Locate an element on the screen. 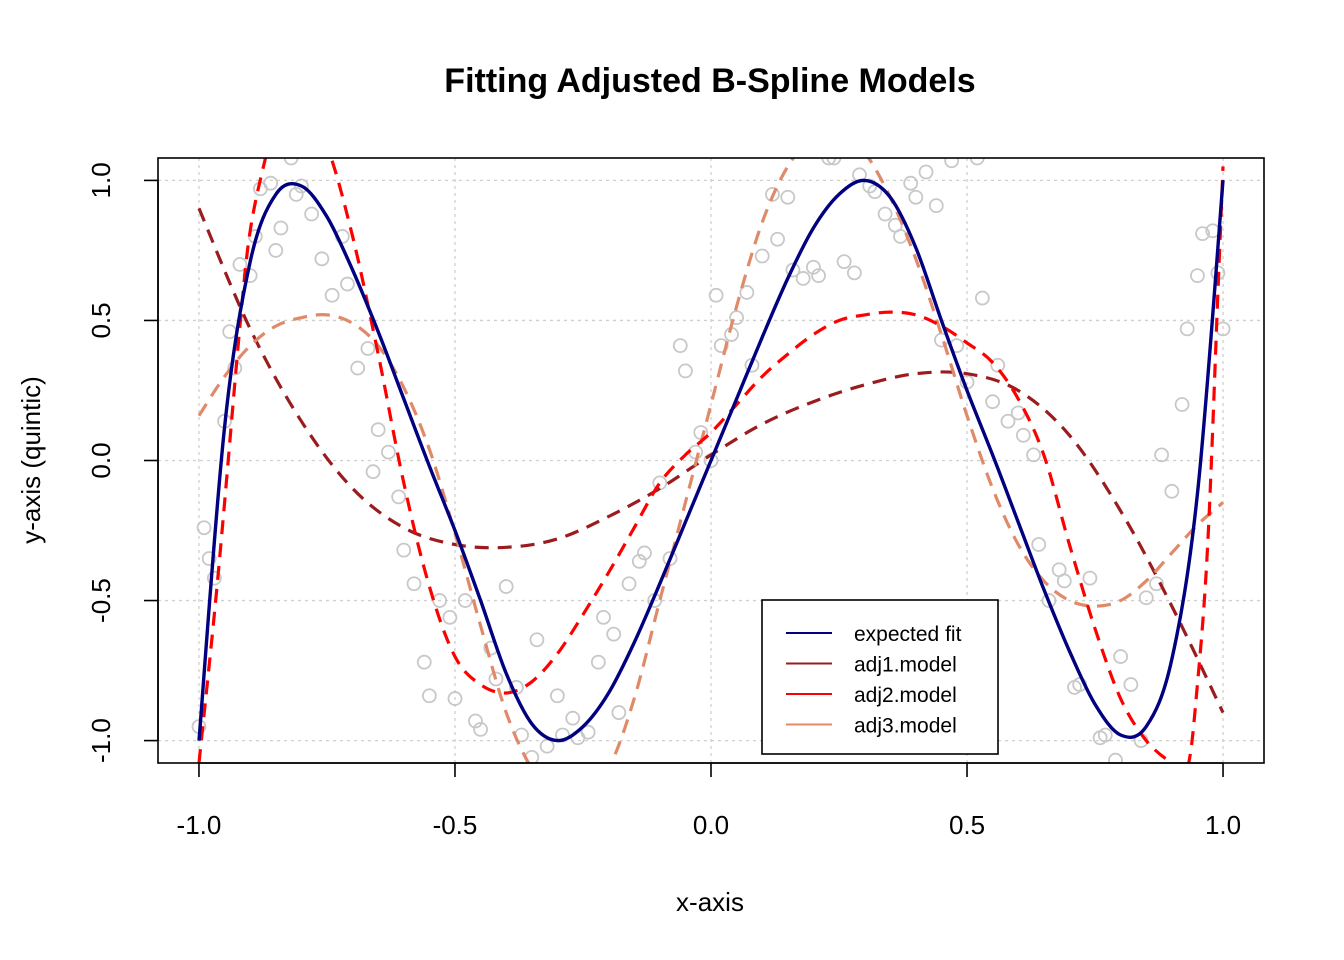 The width and height of the screenshot is (1344, 960). y-axis: -1.0 -0.5 0.0 0.5 1.0 is located at coordinates (122, 462).